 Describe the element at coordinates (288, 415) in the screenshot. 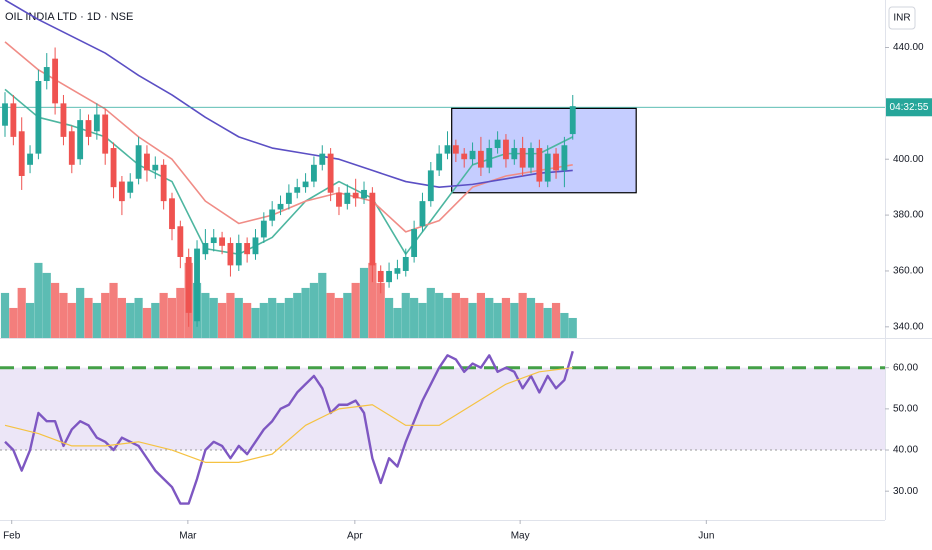

I see `rsi-line` at that location.